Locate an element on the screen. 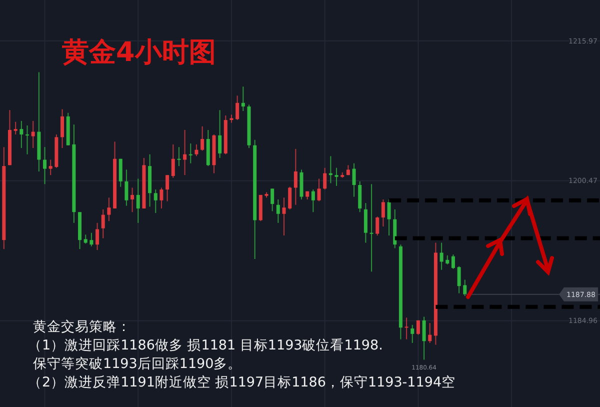 Image resolution: width=600 pixels, height=407 pixels. annotation: （2）激进反弹1191附近做空 损1197目标1186，保守1193-1194空 is located at coordinates (242, 382).